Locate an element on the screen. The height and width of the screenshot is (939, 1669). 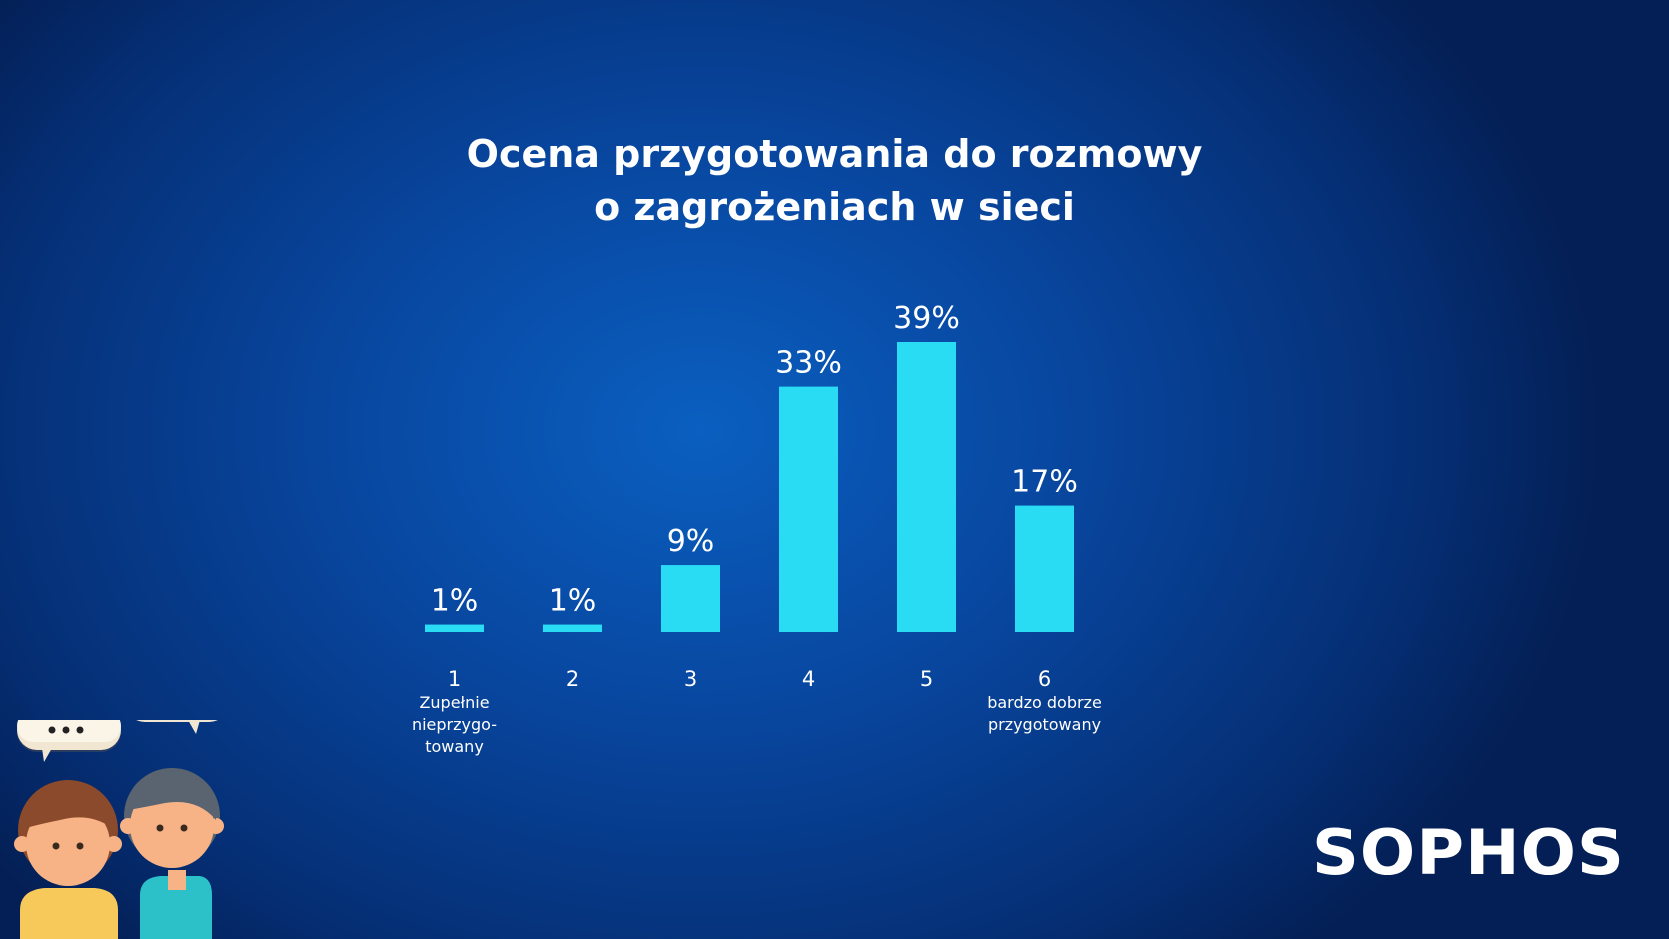
category-label-5: 5 is located at coordinates (927, 679).